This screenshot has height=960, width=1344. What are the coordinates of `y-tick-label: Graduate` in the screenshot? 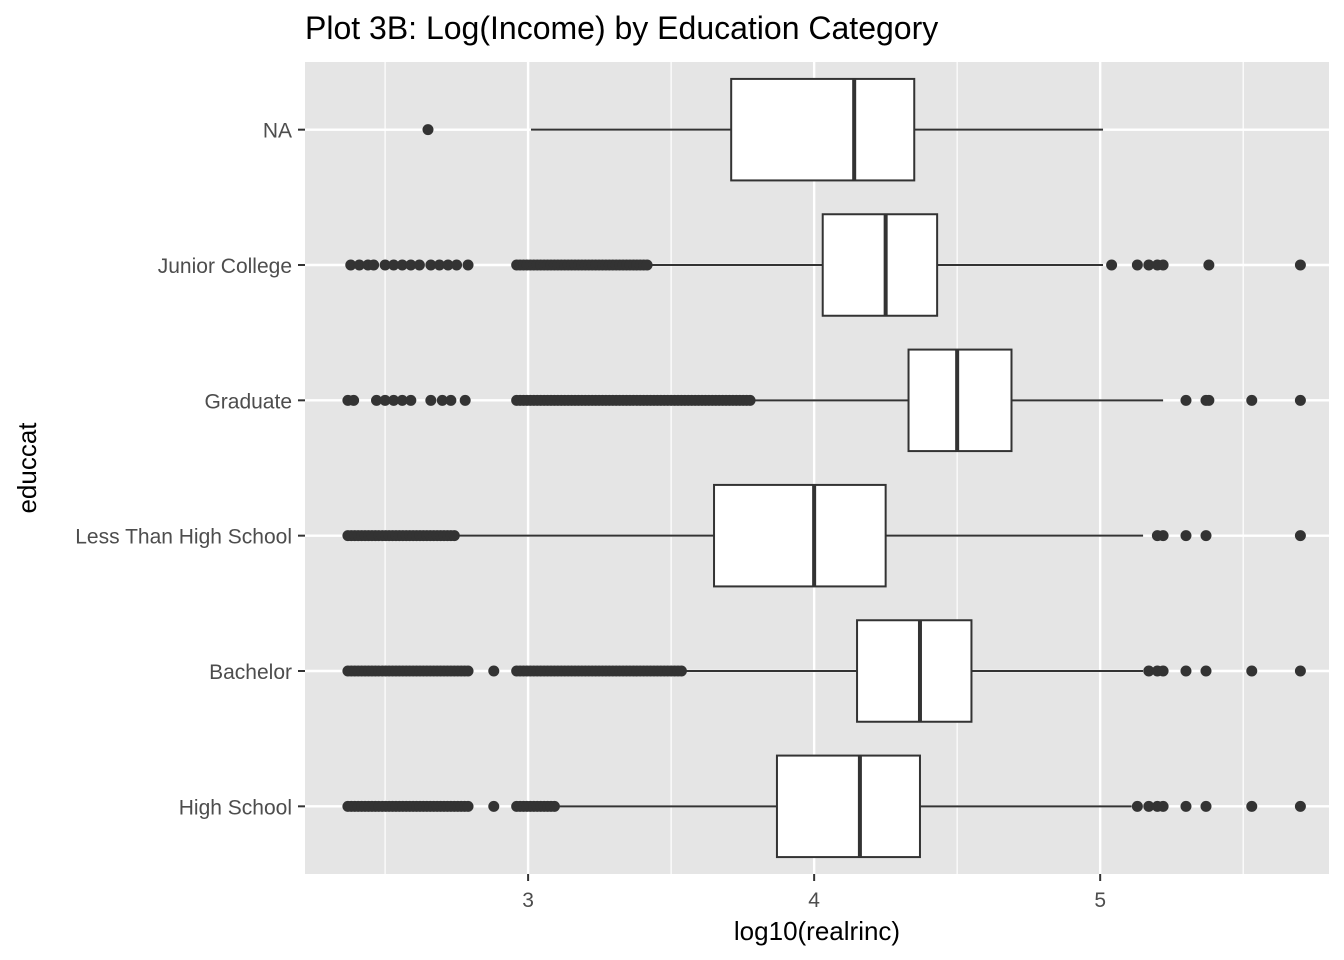 It's located at (248, 401).